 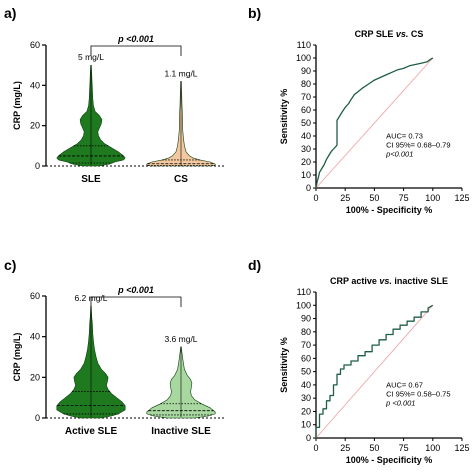 What do you see at coordinates (404, 385) in the screenshot?
I see `stats-line: AUC= 0.67` at bounding box center [404, 385].